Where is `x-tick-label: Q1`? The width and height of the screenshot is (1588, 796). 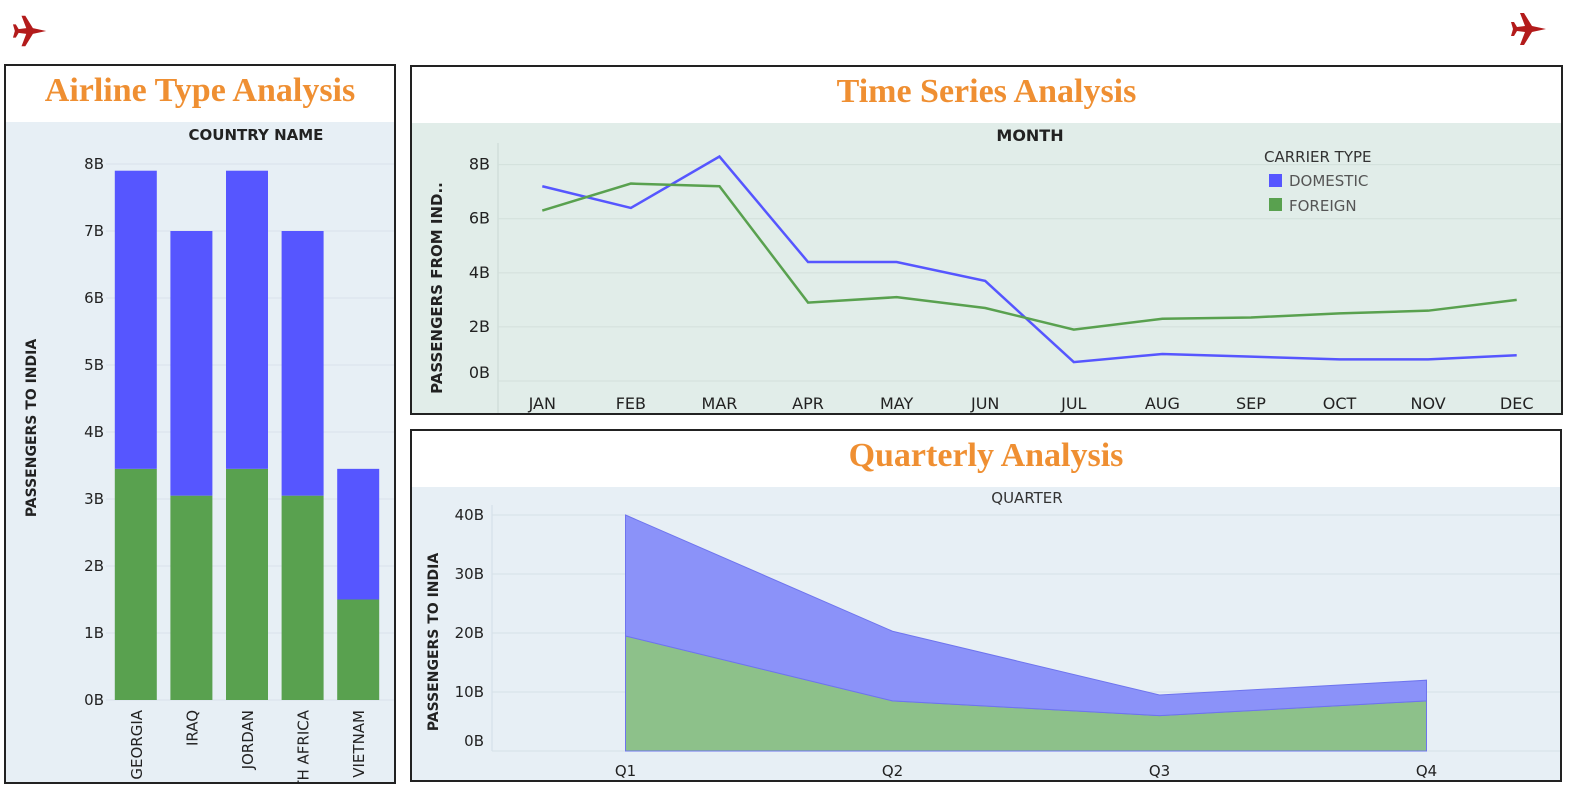 x-tick-label: Q1 is located at coordinates (625, 771).